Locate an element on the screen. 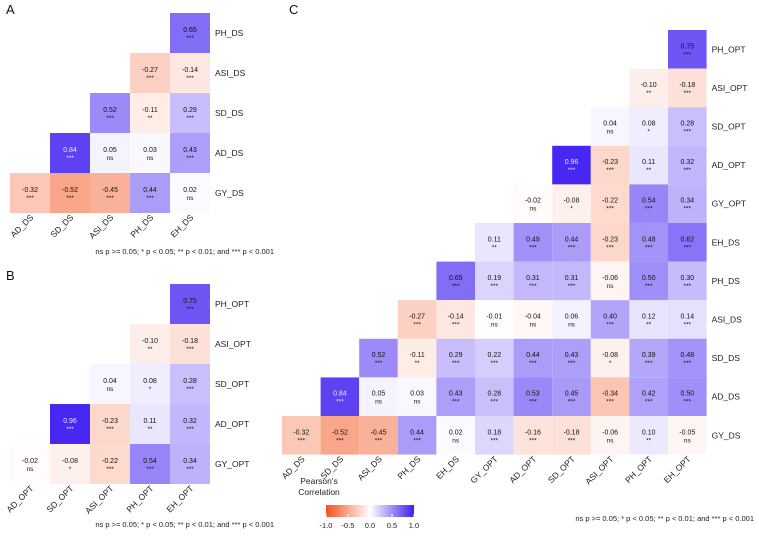  cell-value-label: -0.01 is located at coordinates (494, 317).